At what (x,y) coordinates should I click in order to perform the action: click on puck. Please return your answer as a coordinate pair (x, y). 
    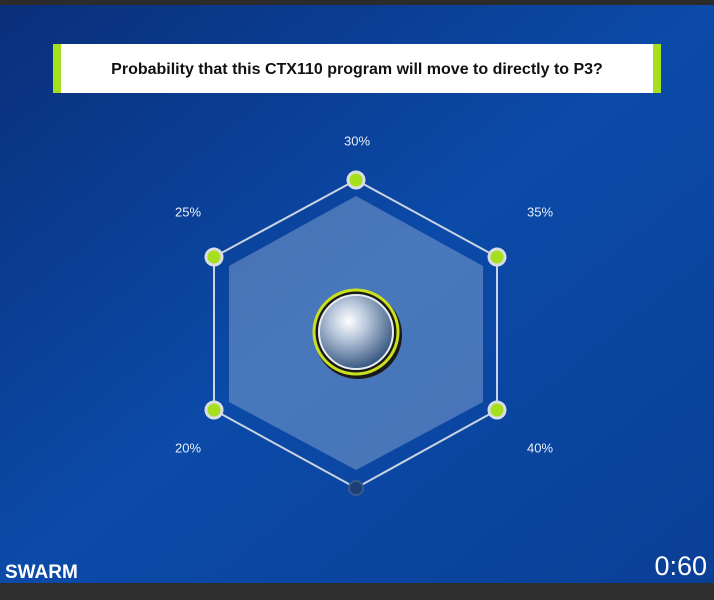
    Looking at the image, I should click on (357, 333).